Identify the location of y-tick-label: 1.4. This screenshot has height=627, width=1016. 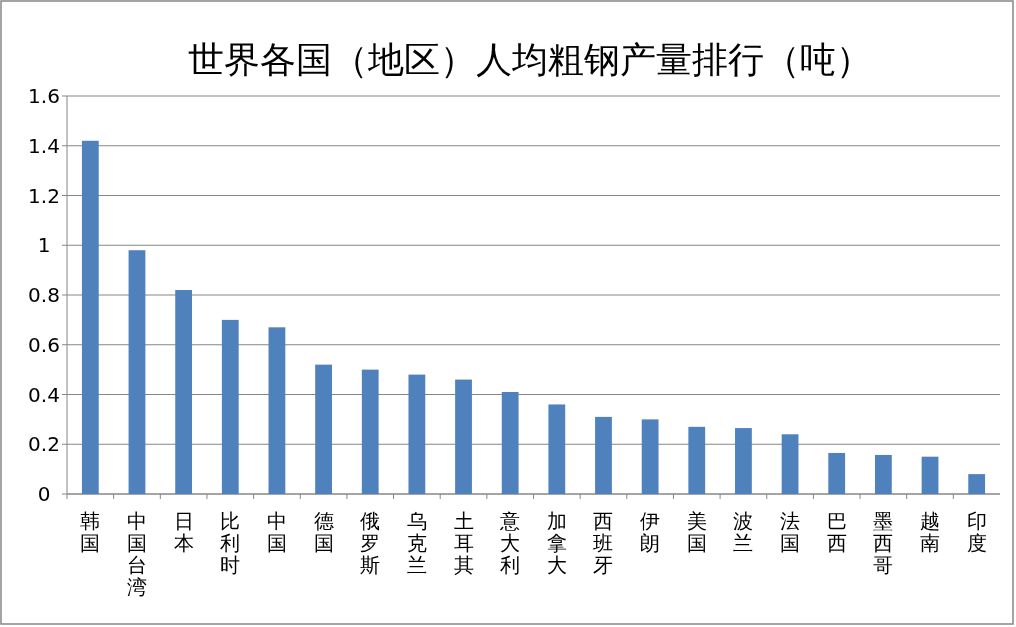
(44, 145).